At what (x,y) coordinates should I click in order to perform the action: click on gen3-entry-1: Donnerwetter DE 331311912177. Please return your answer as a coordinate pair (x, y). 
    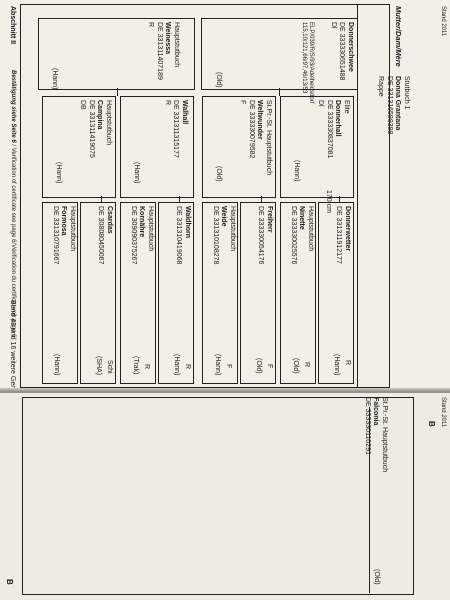
    Looking at the image, I should click on (342, 235).